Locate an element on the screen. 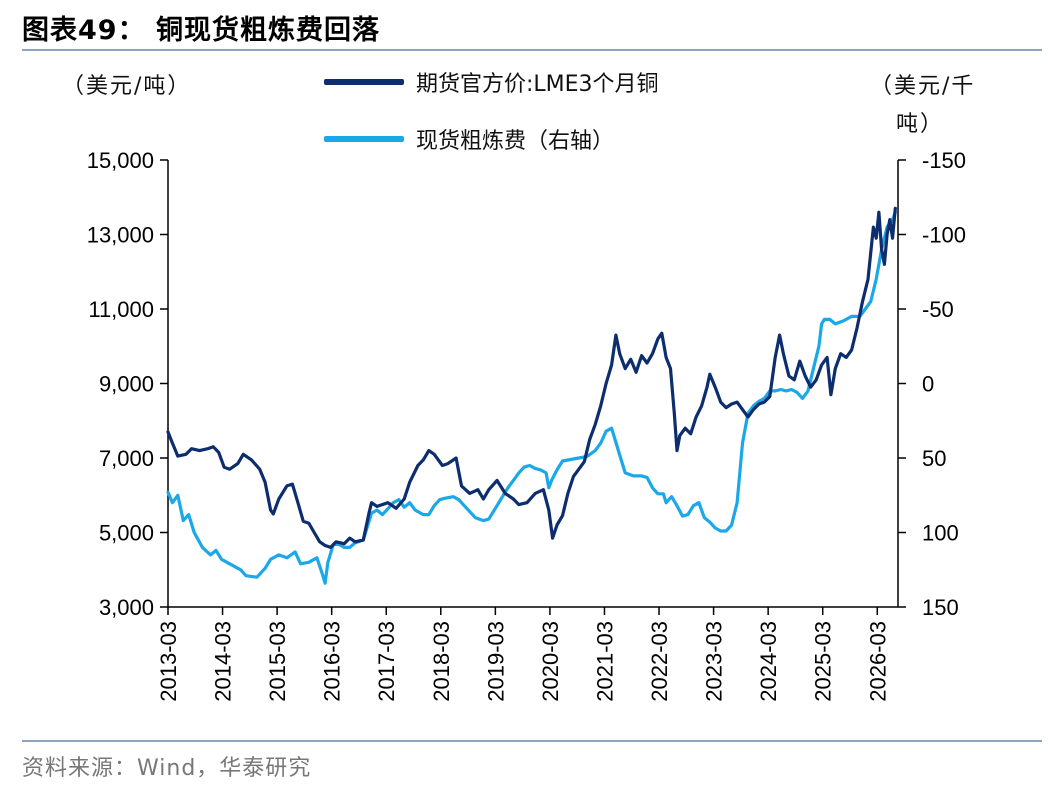 This screenshot has height=792, width=1048. right-tick-label: 100 is located at coordinates (940, 533).